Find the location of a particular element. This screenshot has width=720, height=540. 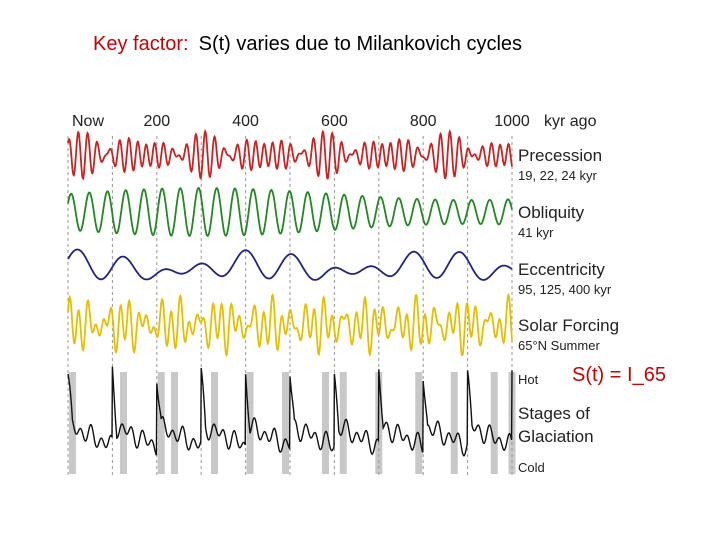

series-line-obliquity is located at coordinates (290, 211).